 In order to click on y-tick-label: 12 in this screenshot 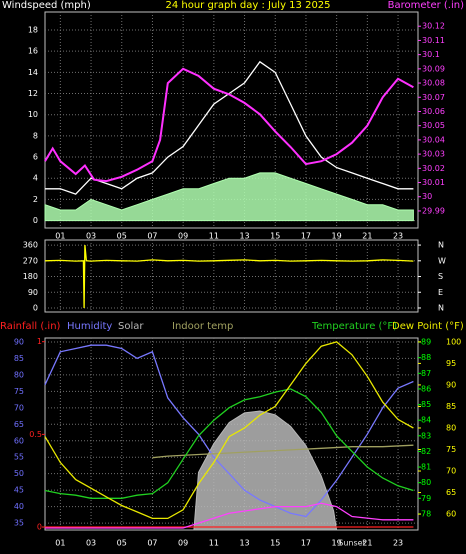, I will do `click(33, 93)`.